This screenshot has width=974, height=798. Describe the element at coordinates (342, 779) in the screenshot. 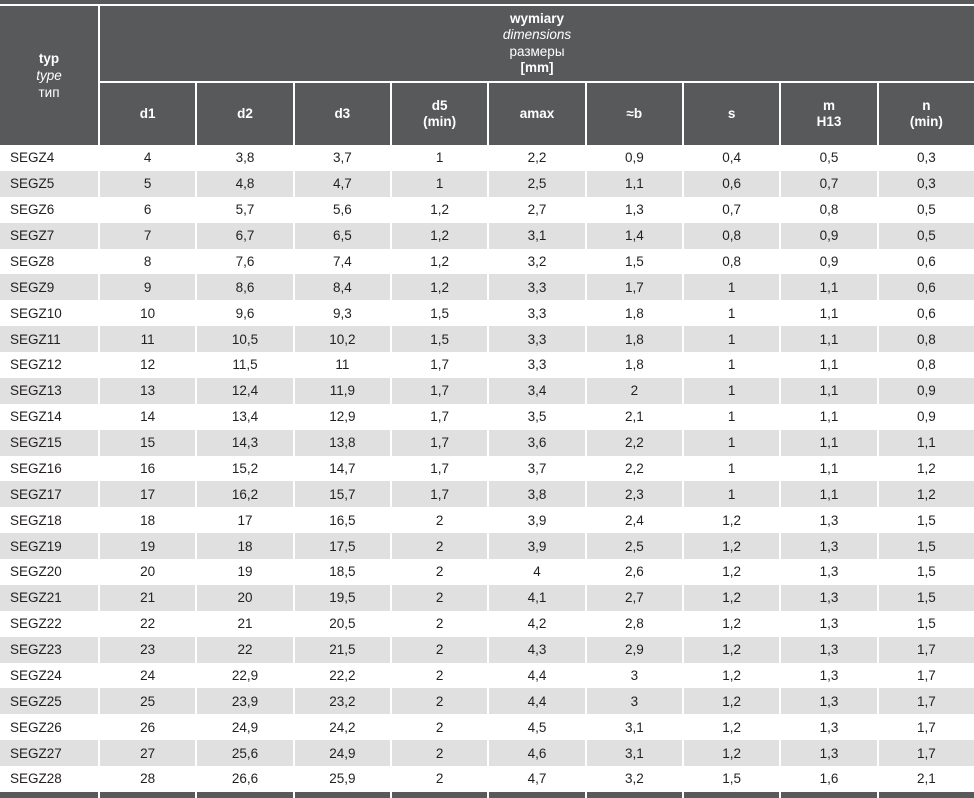

I see `data-cell: 25,9` at that location.